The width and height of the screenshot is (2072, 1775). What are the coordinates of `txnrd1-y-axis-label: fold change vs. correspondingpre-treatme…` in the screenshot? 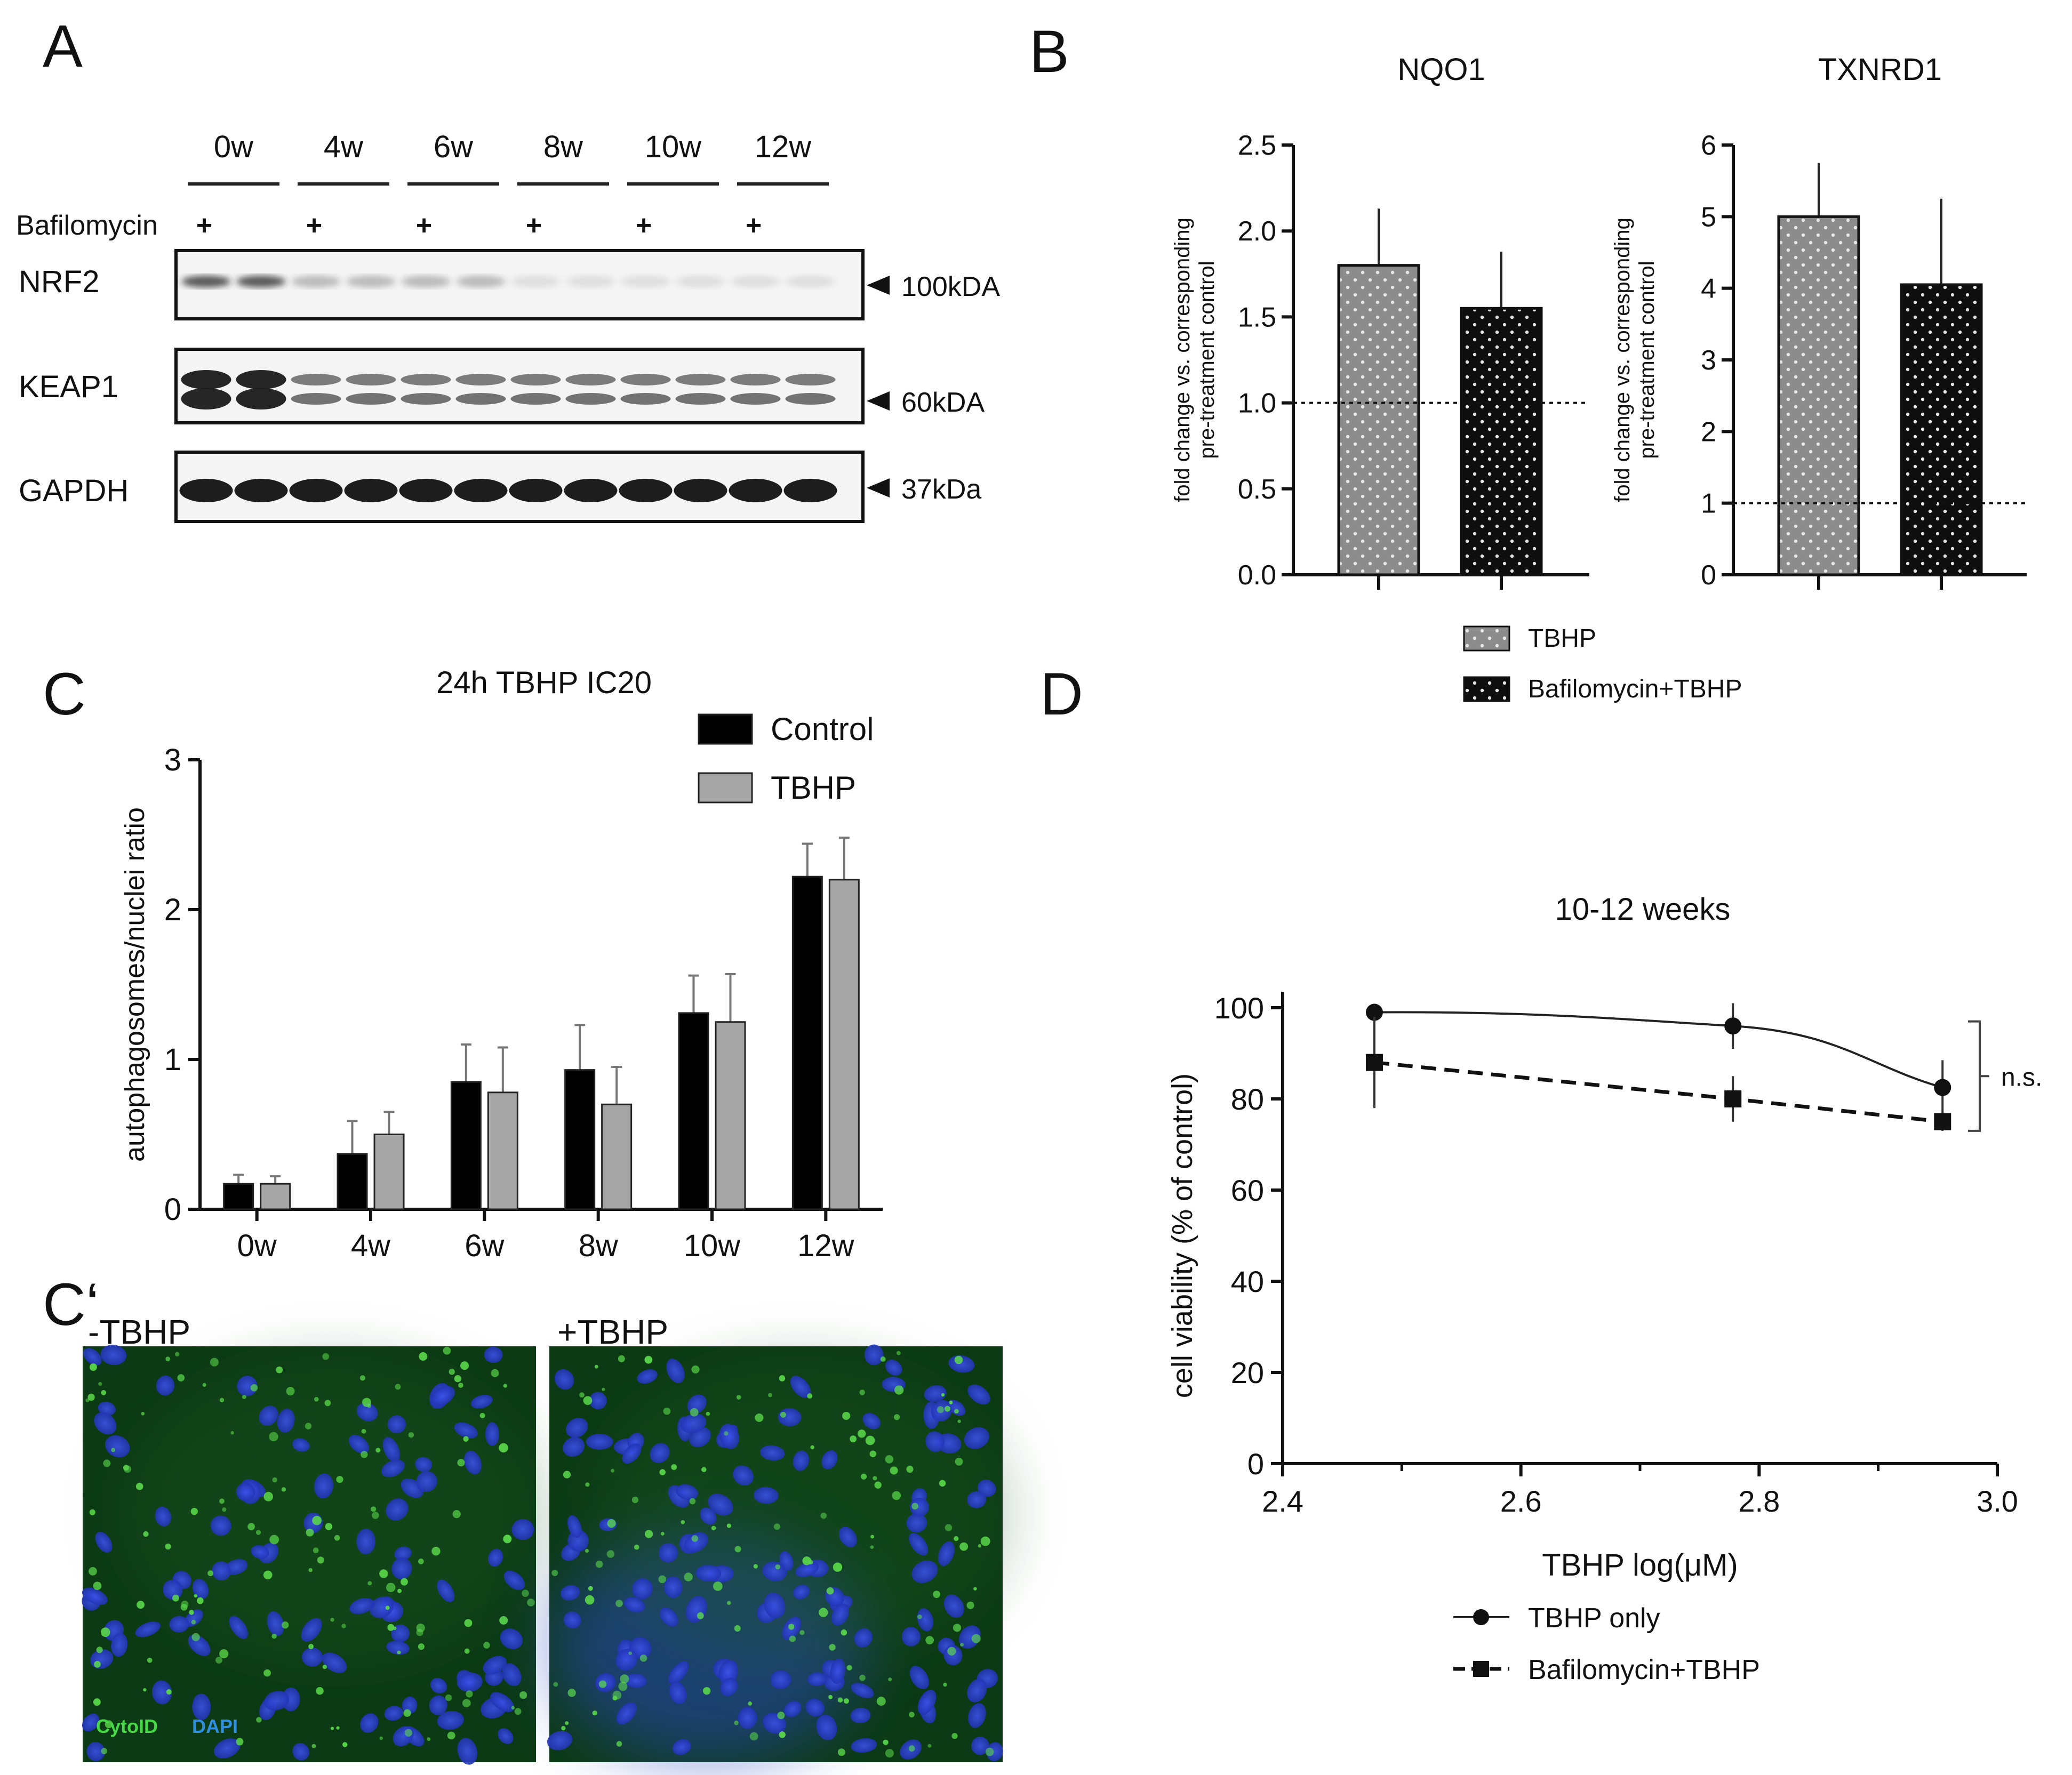 It's located at (1635, 360).